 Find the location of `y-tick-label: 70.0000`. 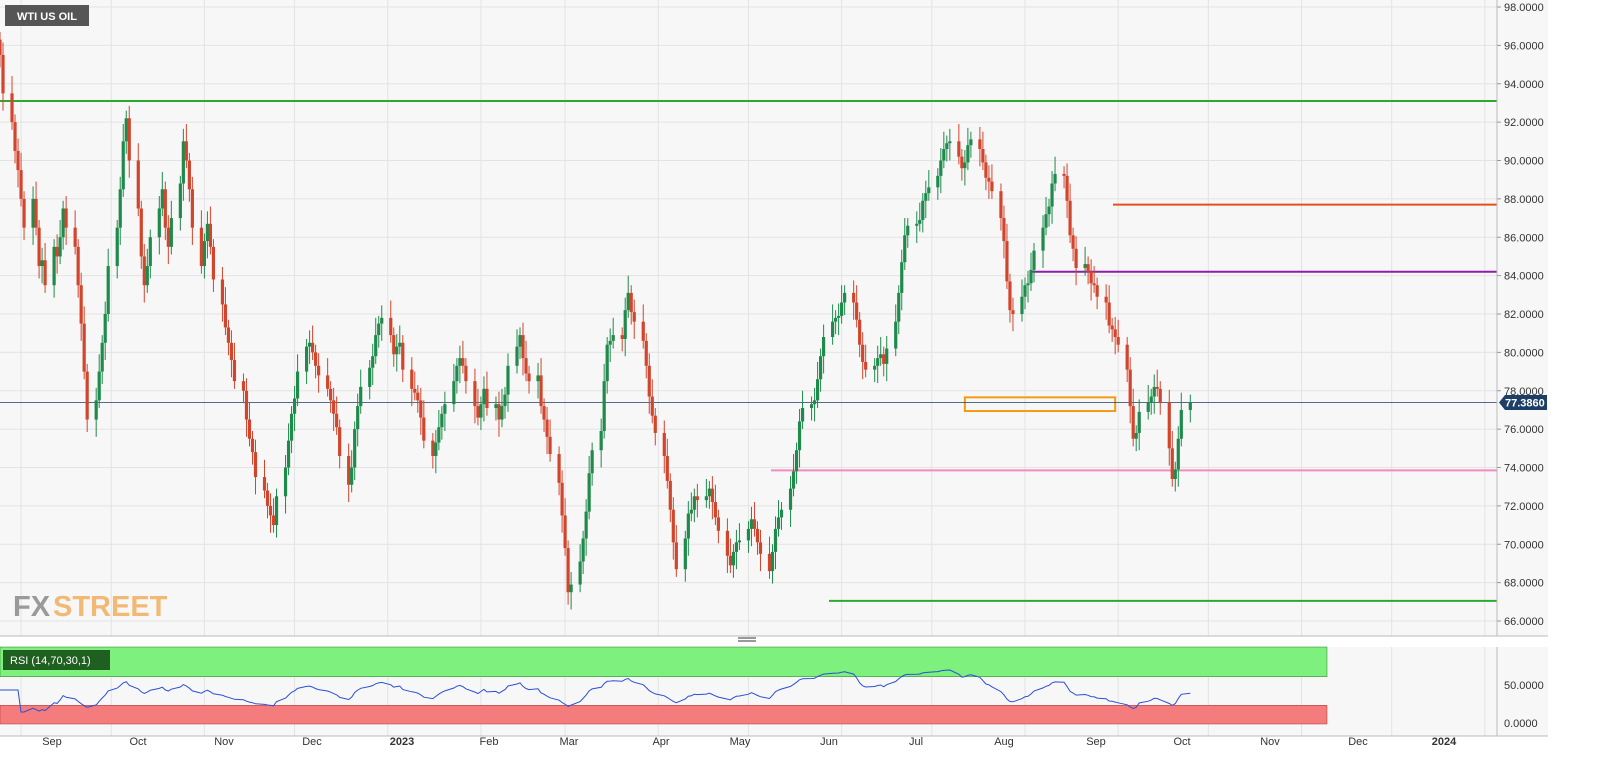

y-tick-label: 70.0000 is located at coordinates (1524, 545).